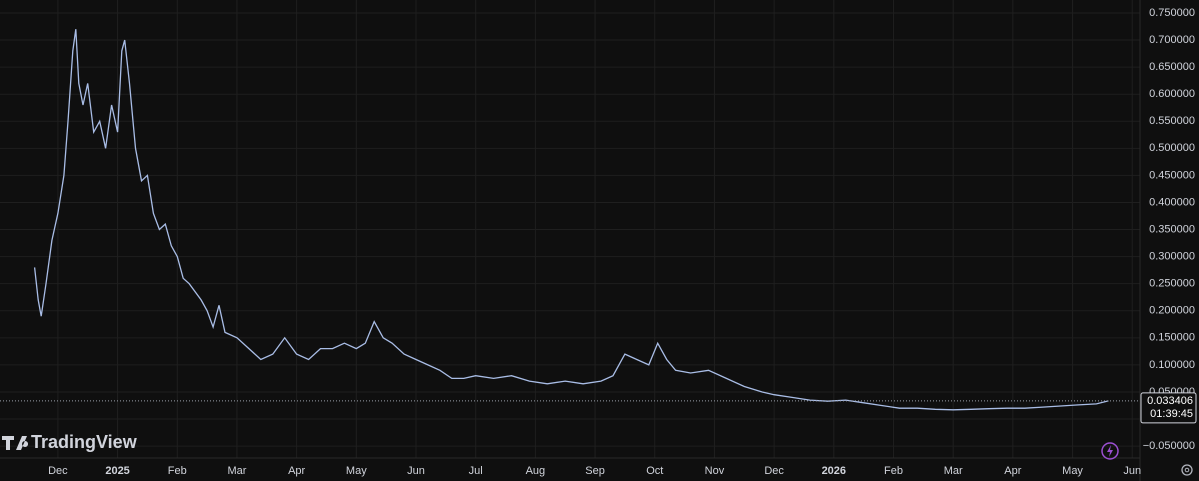 This screenshot has width=1199, height=481. Describe the element at coordinates (834, 471) in the screenshot. I see `x-tick-label: 2026` at that location.